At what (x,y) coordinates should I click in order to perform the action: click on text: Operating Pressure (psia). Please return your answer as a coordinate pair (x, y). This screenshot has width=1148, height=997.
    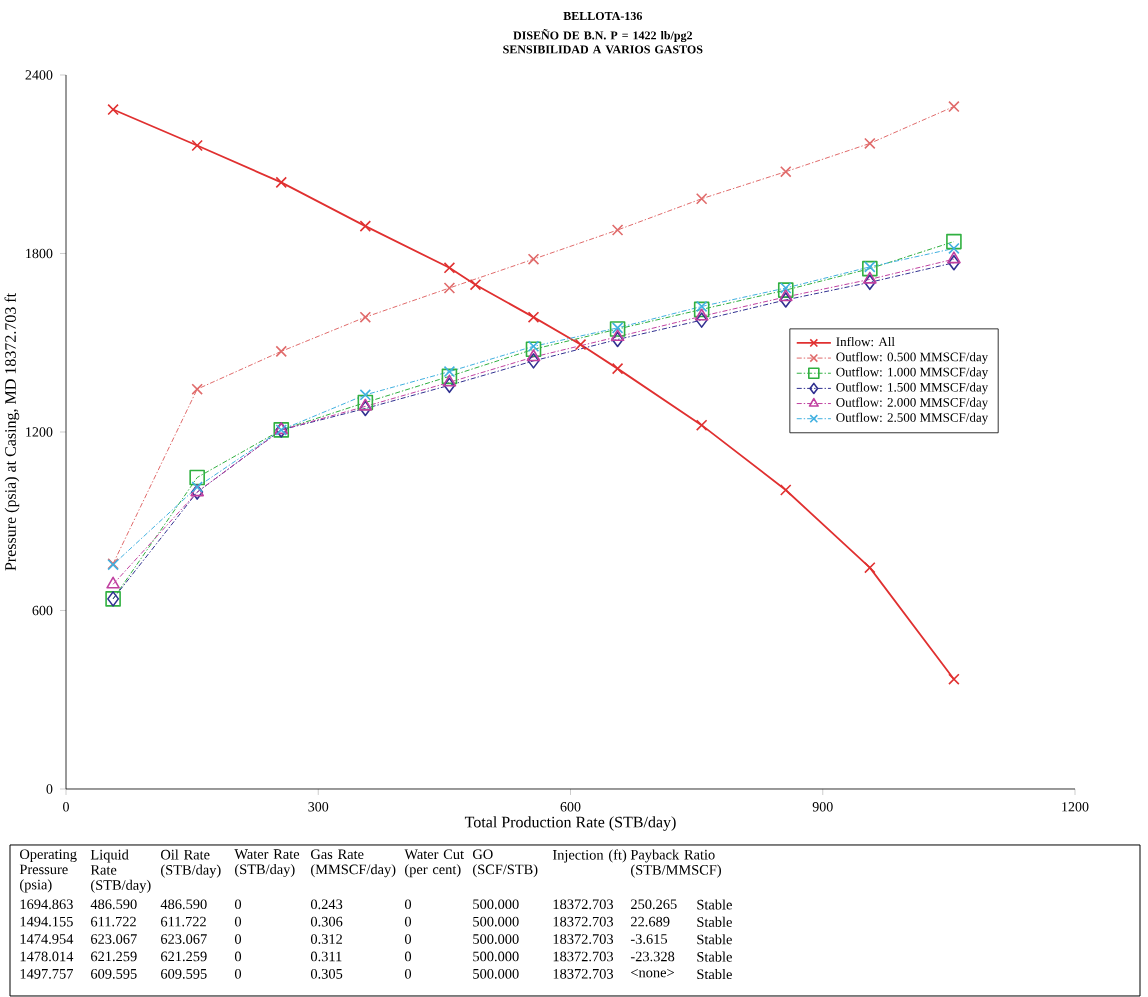
    Looking at the image, I should click on (48, 871).